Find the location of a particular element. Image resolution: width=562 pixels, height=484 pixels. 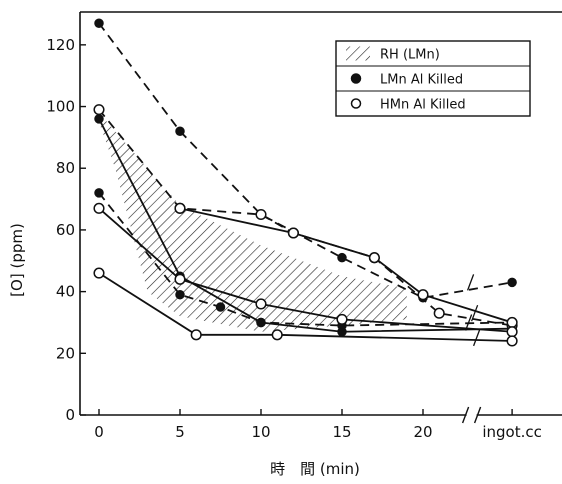

x-tick-label: 0 is located at coordinates (99, 432).